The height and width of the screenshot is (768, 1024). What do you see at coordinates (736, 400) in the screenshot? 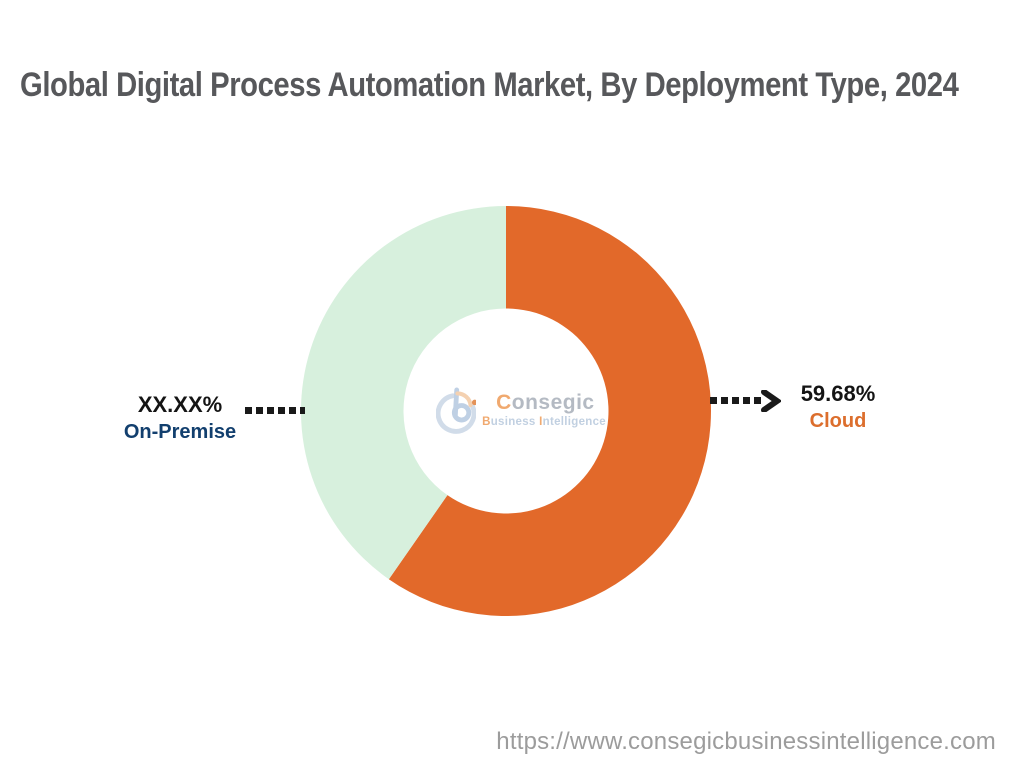
I see `leader-line-cloud` at bounding box center [736, 400].